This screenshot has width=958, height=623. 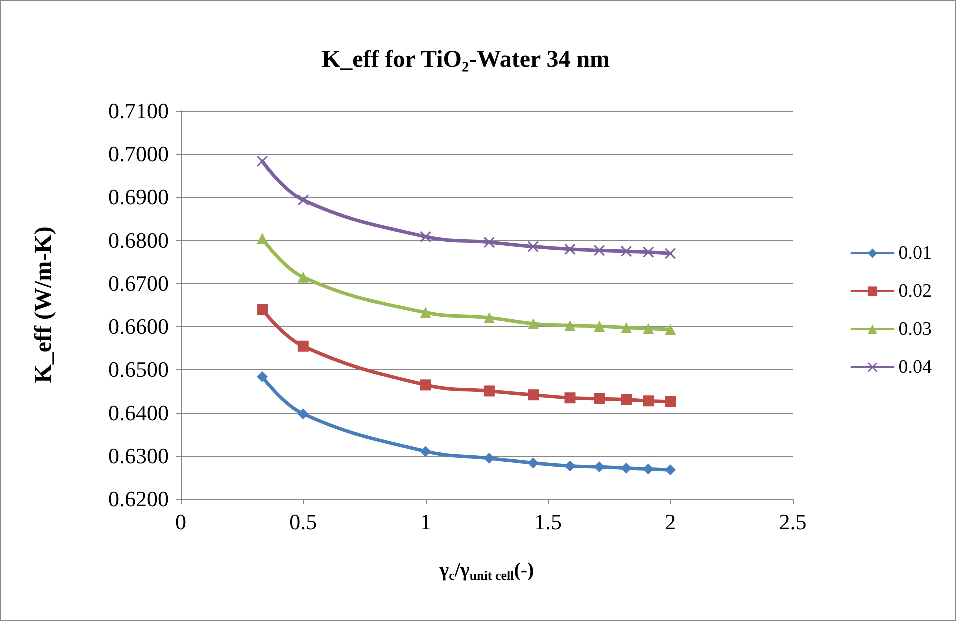 What do you see at coordinates (138, 455) in the screenshot?
I see `y-tick-label: 0.6300` at bounding box center [138, 455].